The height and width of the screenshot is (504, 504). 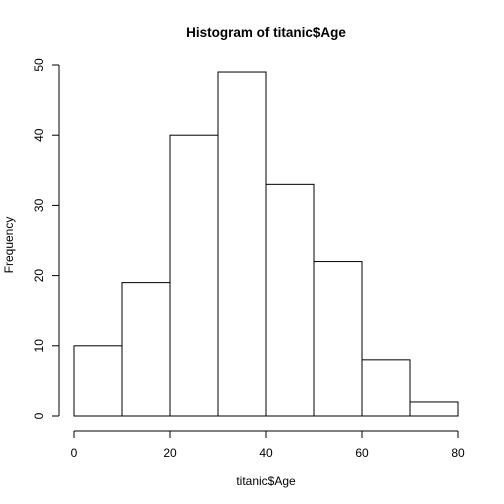 What do you see at coordinates (39, 346) in the screenshot?
I see `y-tick-label: 10` at bounding box center [39, 346].